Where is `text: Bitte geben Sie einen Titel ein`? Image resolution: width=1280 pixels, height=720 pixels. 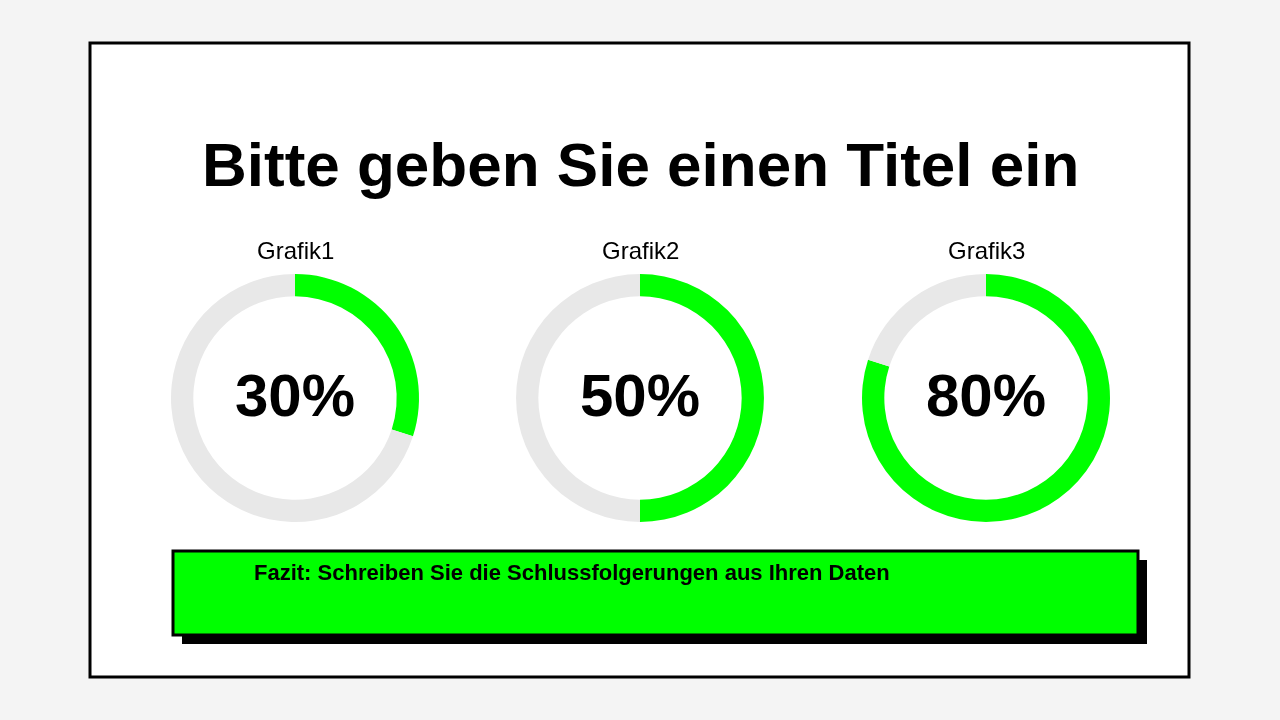 text: Bitte geben Sie einen Titel ein is located at coordinates (641, 164).